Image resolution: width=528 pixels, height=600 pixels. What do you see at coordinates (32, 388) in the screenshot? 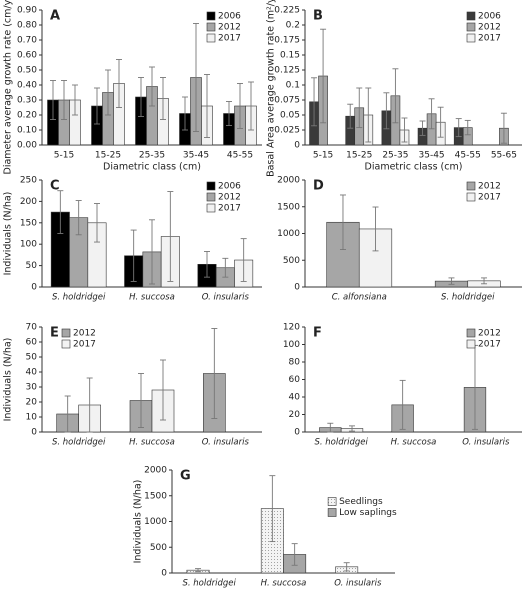
I see `y-tick-label: 30` at bounding box center [32, 388].